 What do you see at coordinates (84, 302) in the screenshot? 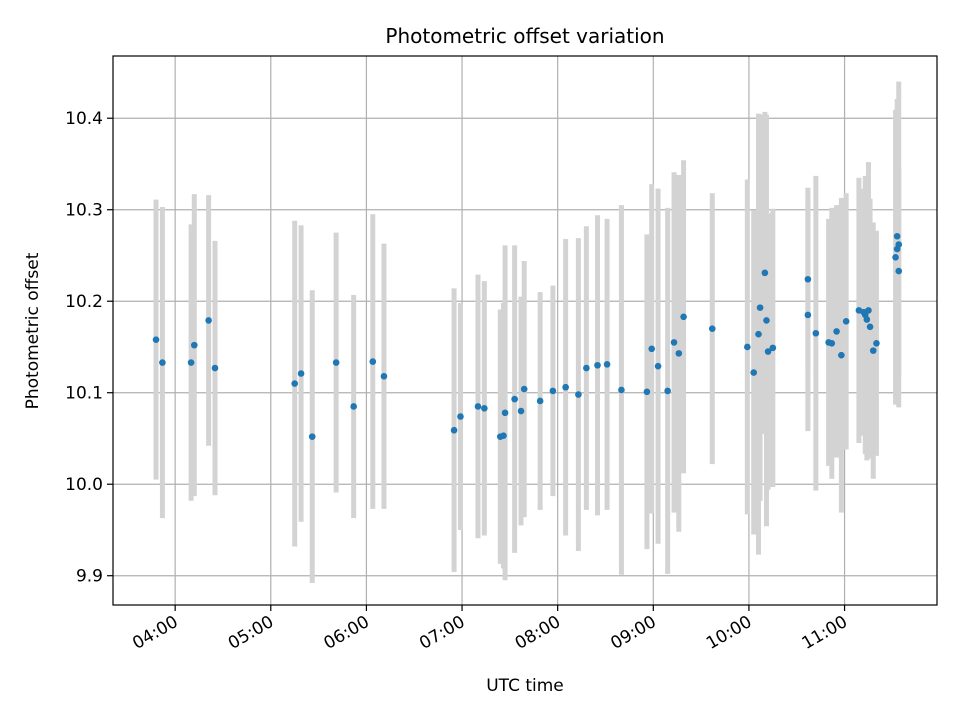
I see `y-tick-label: 10.2` at bounding box center [84, 302].